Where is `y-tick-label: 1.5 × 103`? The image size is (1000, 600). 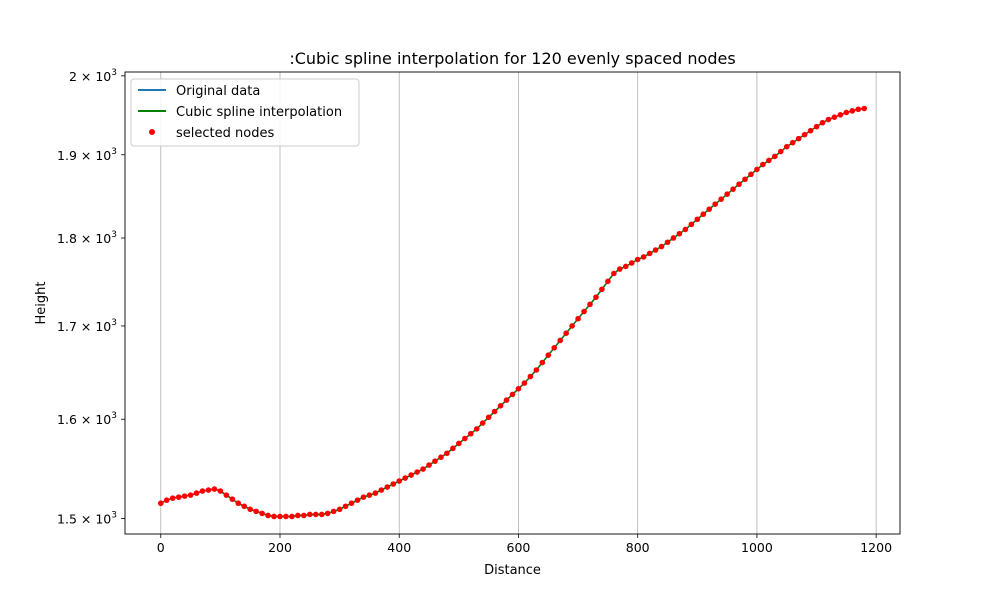 y-tick-label: 1.5 × 103 is located at coordinates (87, 519).